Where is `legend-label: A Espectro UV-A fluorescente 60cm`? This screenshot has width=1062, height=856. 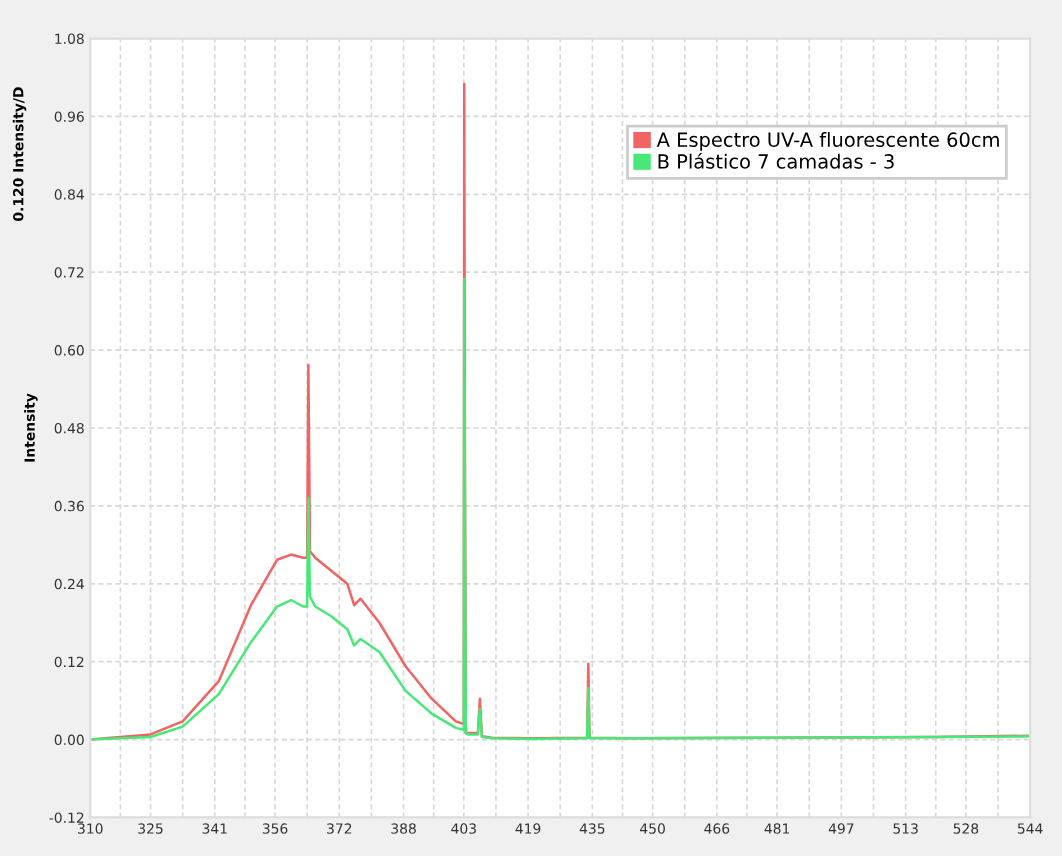
legend-label: A Espectro UV-A fluorescente 60cm is located at coordinates (827, 141).